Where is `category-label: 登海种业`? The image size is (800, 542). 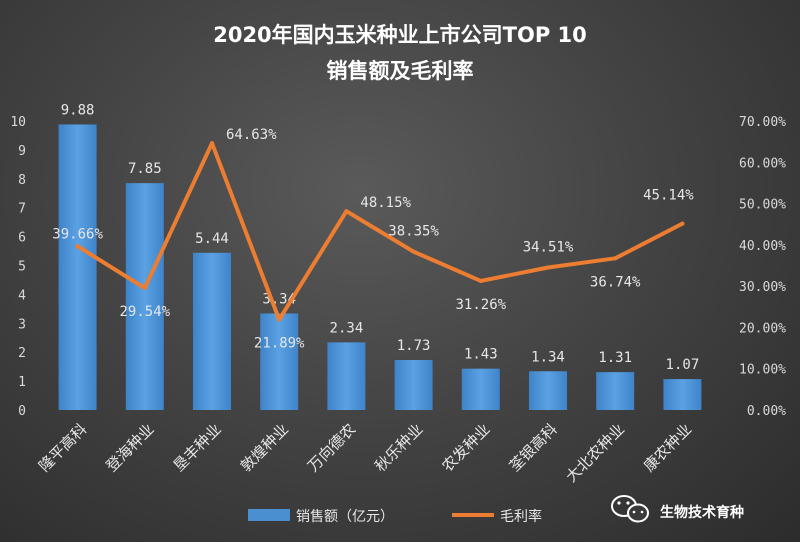
category-label: 登海种业 is located at coordinates (129, 447).